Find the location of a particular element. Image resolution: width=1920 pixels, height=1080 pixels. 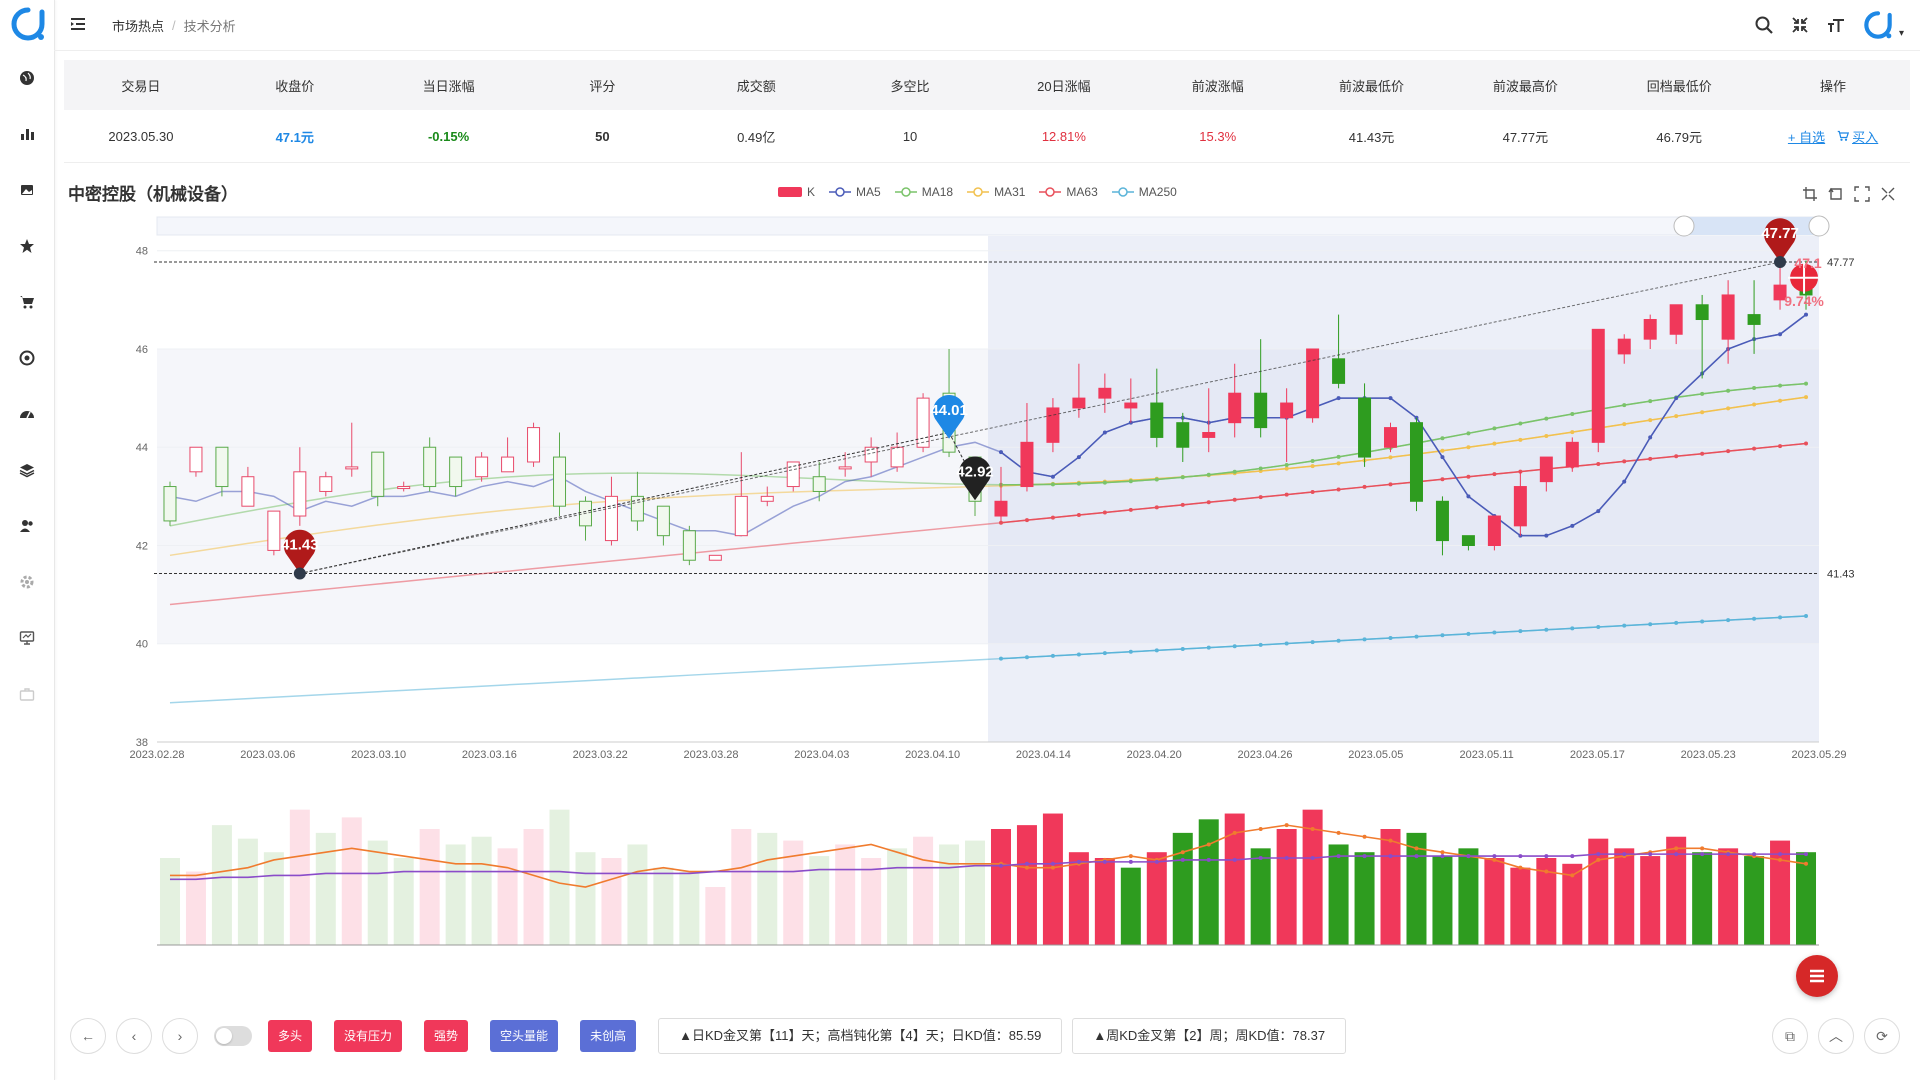

status-tag-1: 没有压力 is located at coordinates (368, 1036).